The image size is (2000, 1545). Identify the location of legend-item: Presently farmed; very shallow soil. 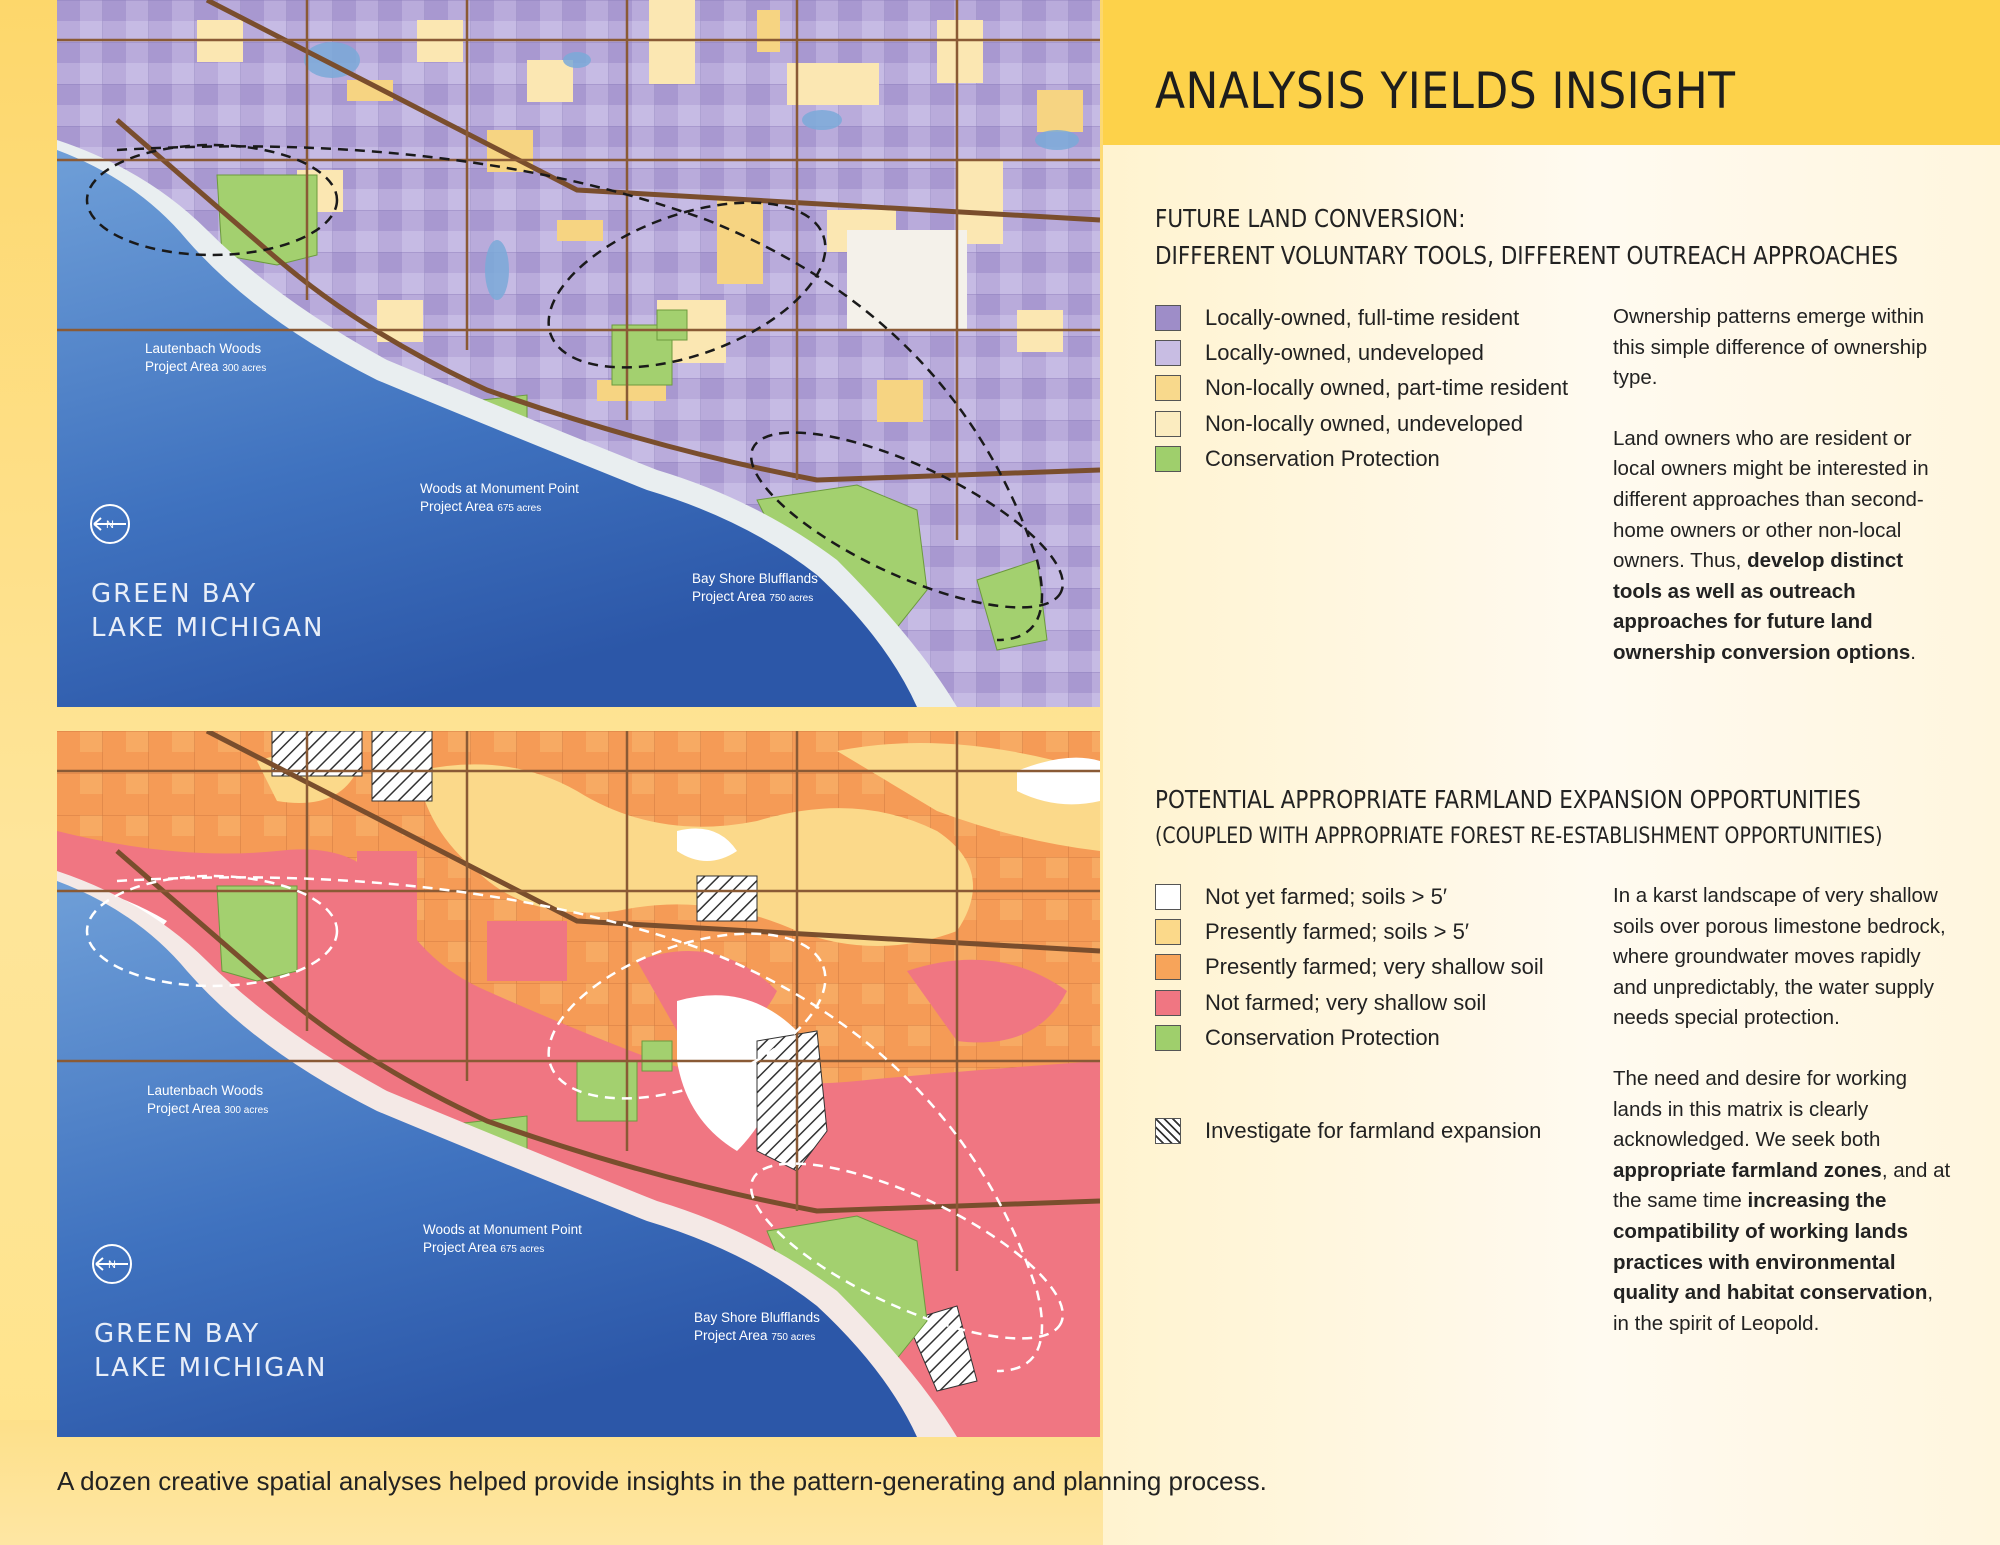
(1349, 967).